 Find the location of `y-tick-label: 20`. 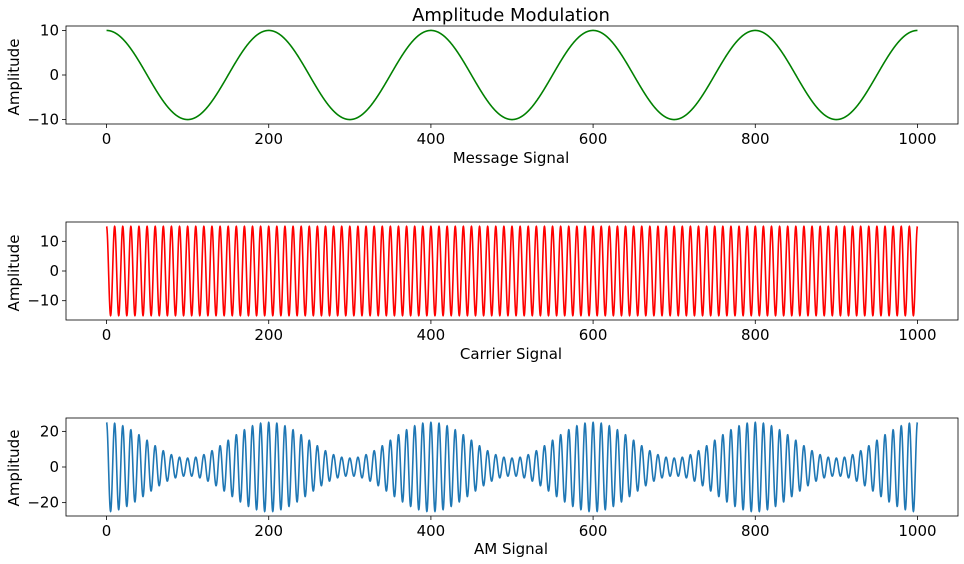

y-tick-label: 20 is located at coordinates (49, 431).